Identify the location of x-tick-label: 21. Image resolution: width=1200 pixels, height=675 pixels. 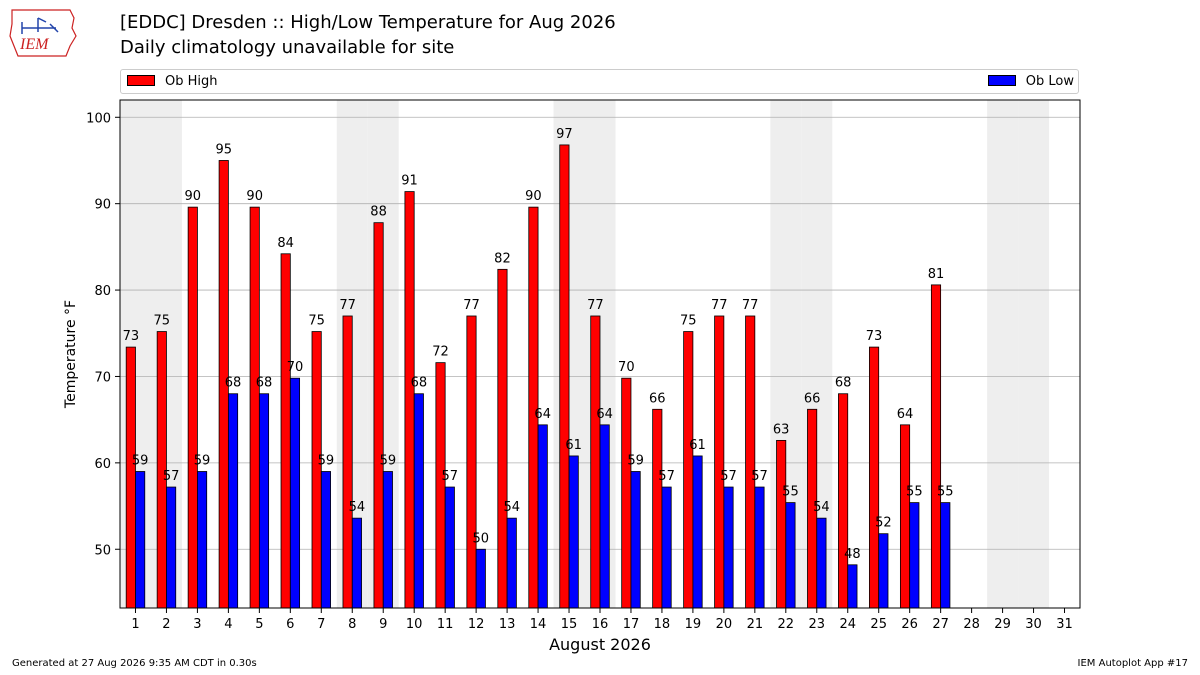
(755, 624).